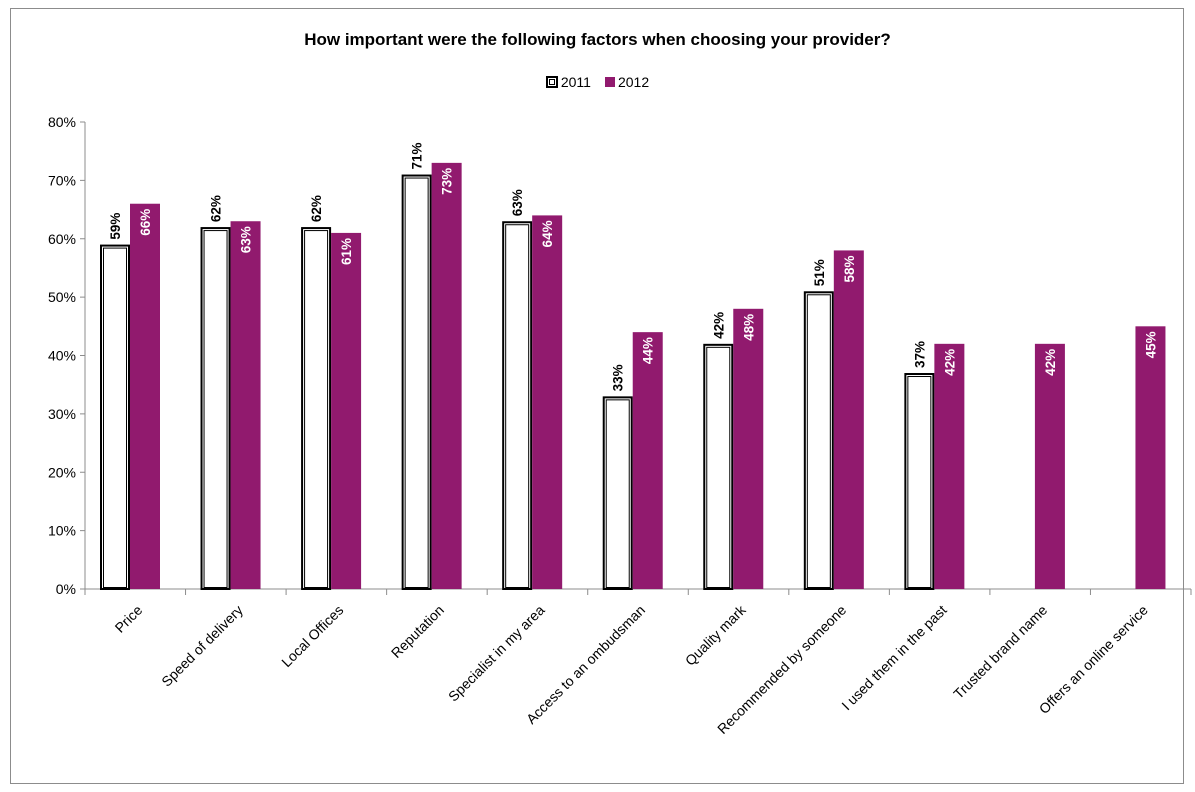  Describe the element at coordinates (62, 297) in the screenshot. I see `y-tick-label: 50%` at that location.